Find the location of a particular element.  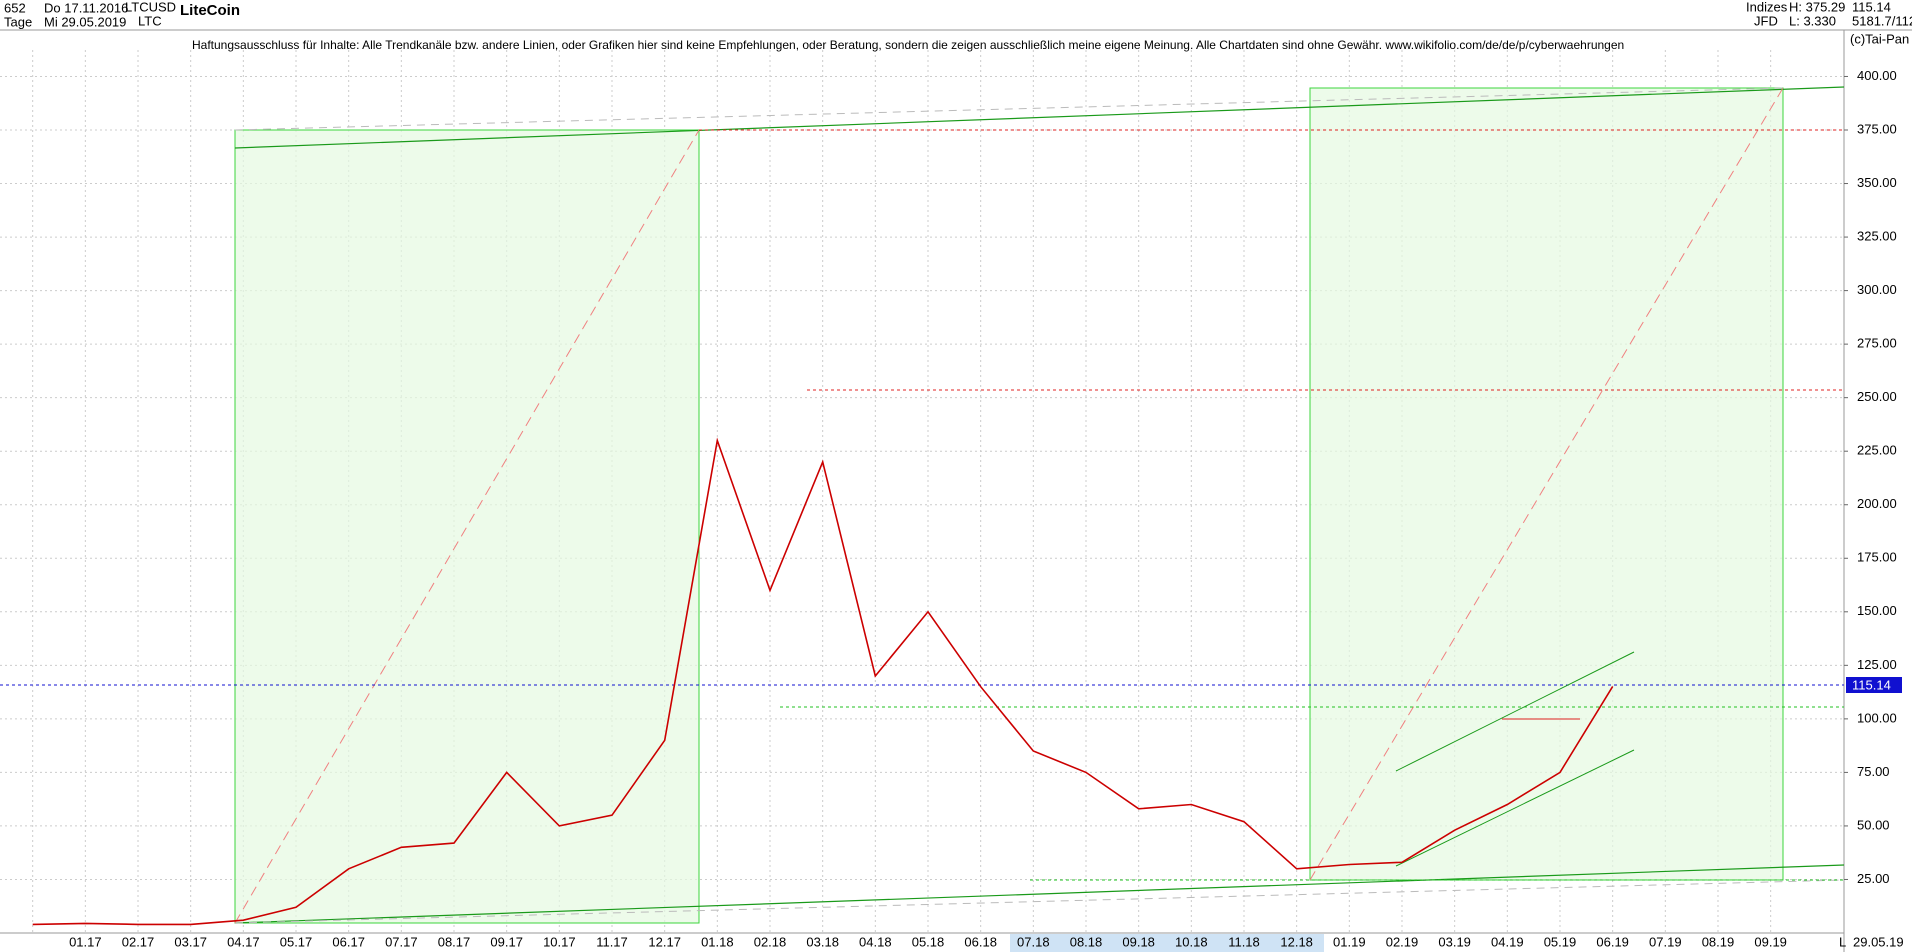

short-symbol: LTC is located at coordinates (150, 20).